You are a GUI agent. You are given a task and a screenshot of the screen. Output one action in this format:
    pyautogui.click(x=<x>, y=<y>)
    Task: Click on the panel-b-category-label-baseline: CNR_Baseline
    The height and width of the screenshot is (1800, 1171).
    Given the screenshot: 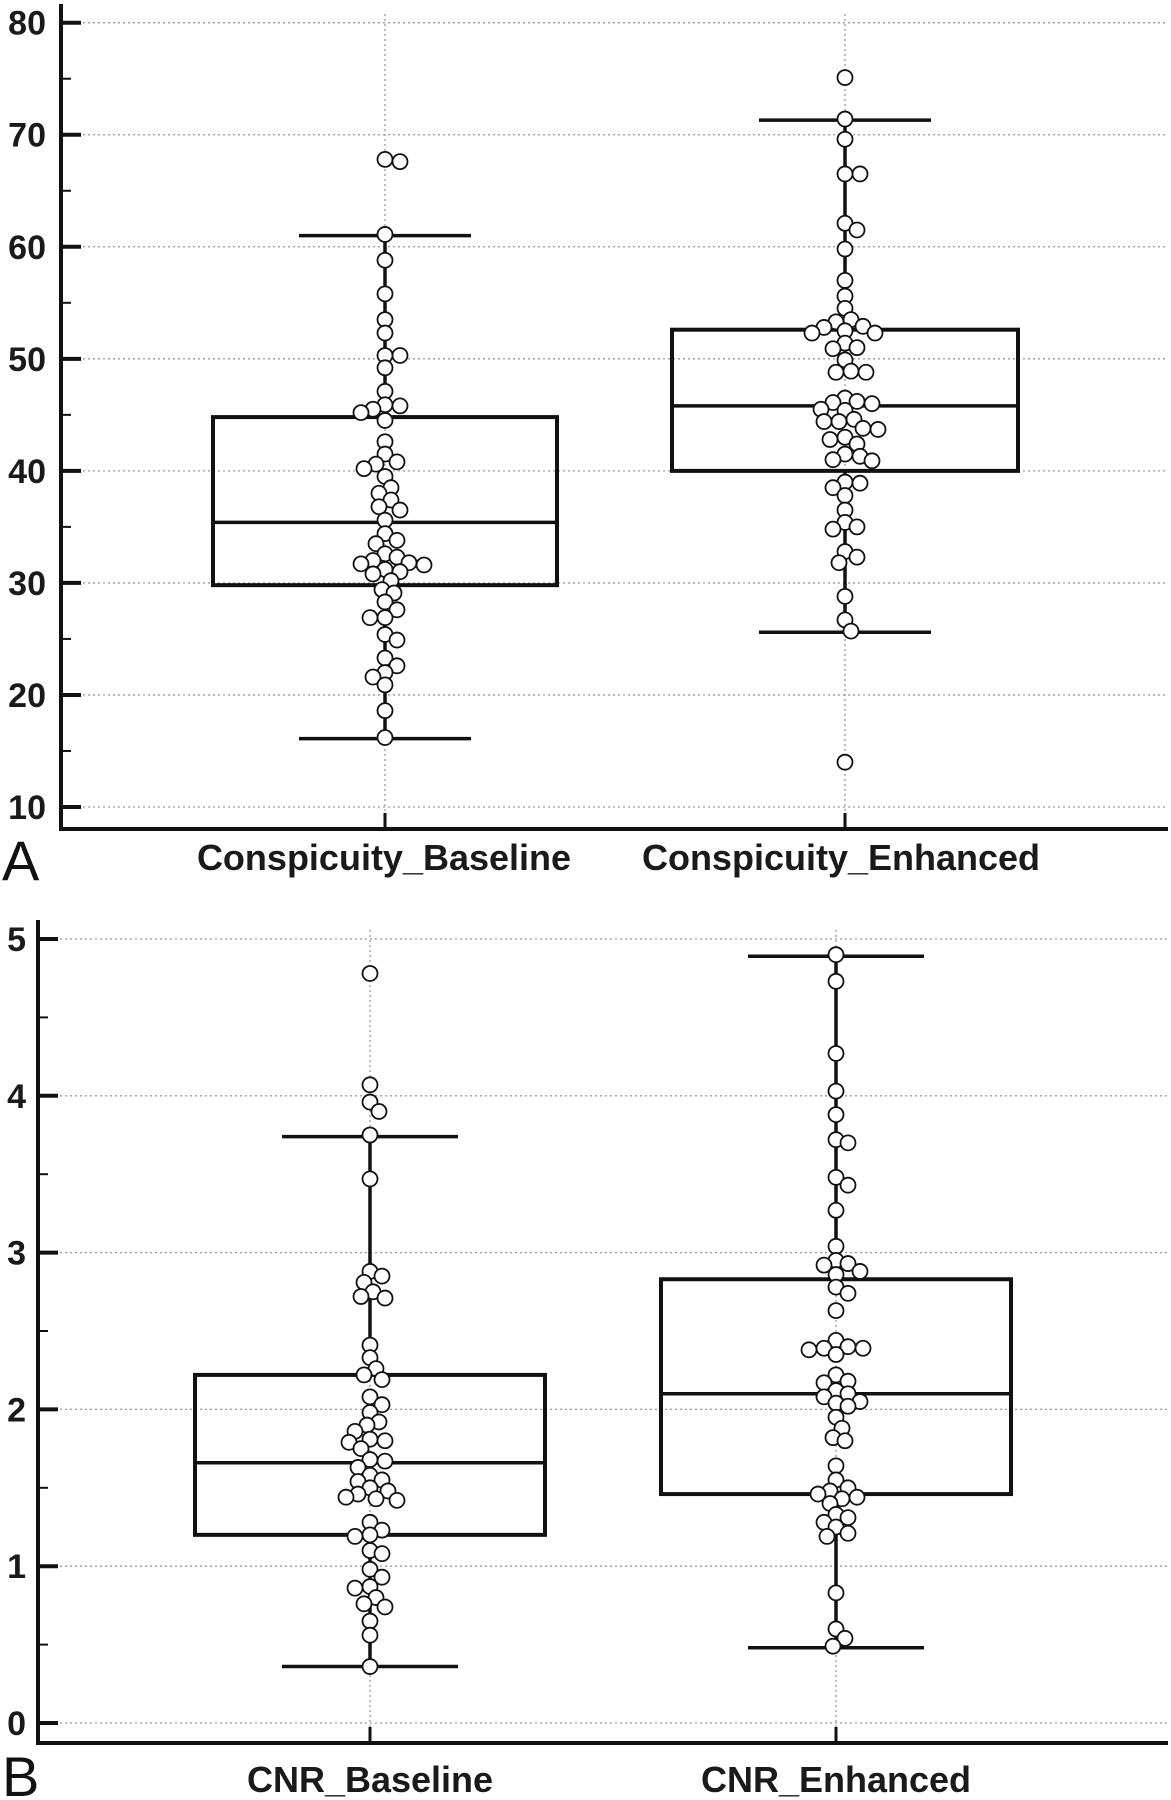 What is the action you would take?
    pyautogui.click(x=370, y=1779)
    